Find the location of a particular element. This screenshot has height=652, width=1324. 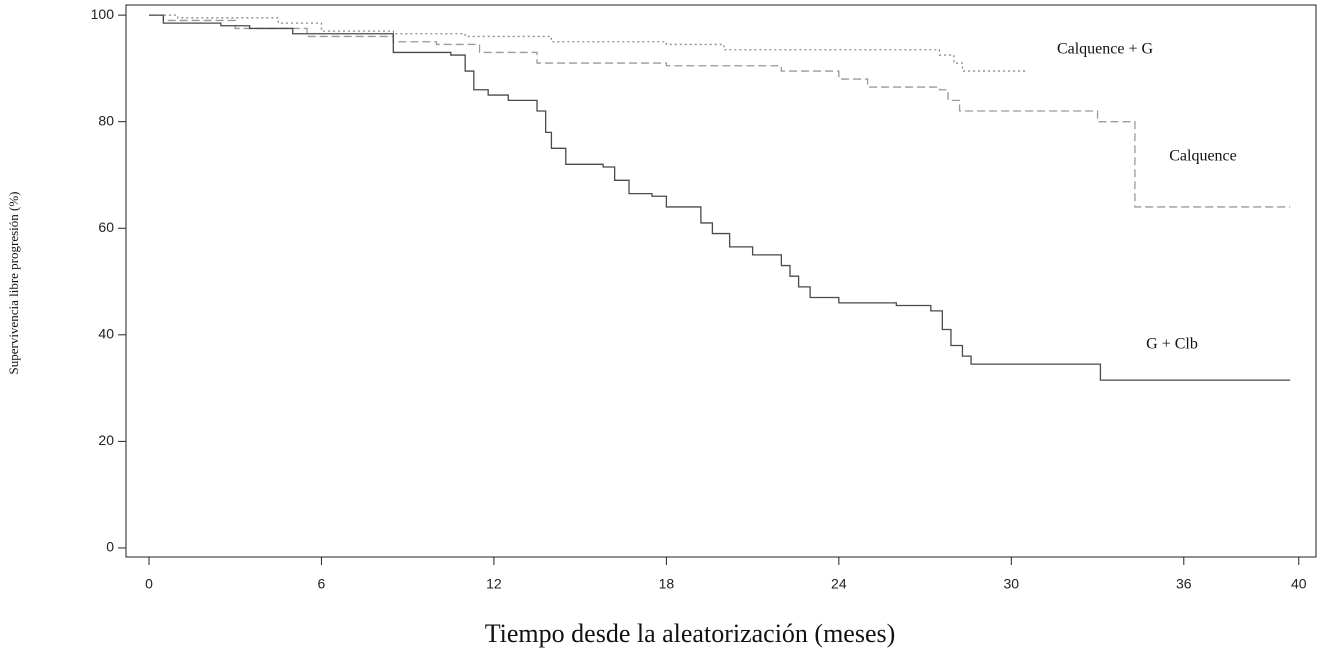

x-tick-label: 24 is located at coordinates (839, 584).